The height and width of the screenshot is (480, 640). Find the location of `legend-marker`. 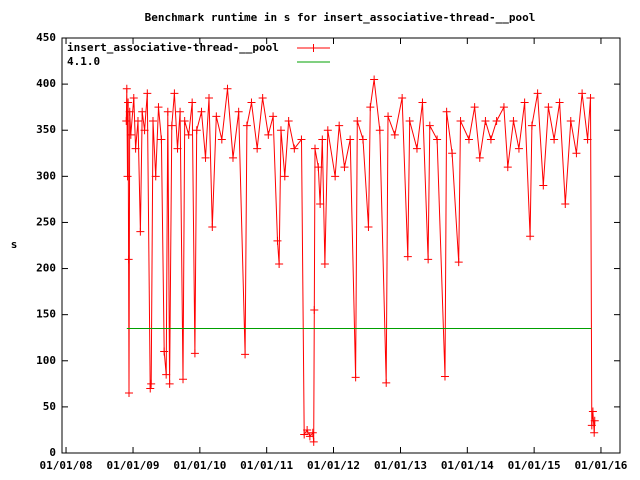

legend-marker is located at coordinates (313, 48).